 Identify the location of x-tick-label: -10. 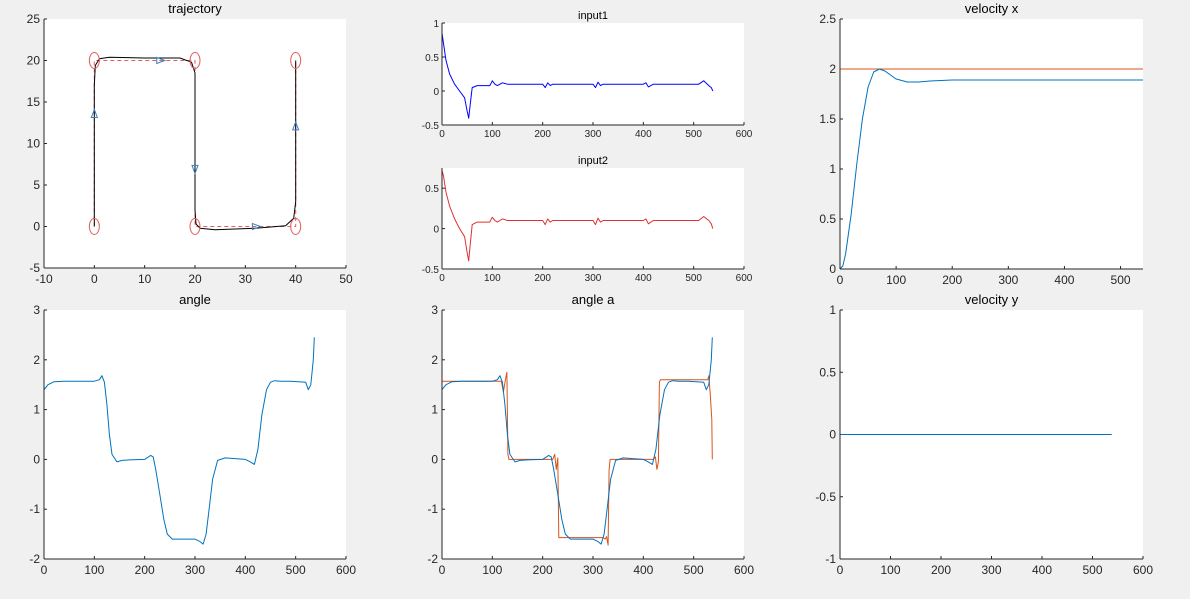
(44, 279).